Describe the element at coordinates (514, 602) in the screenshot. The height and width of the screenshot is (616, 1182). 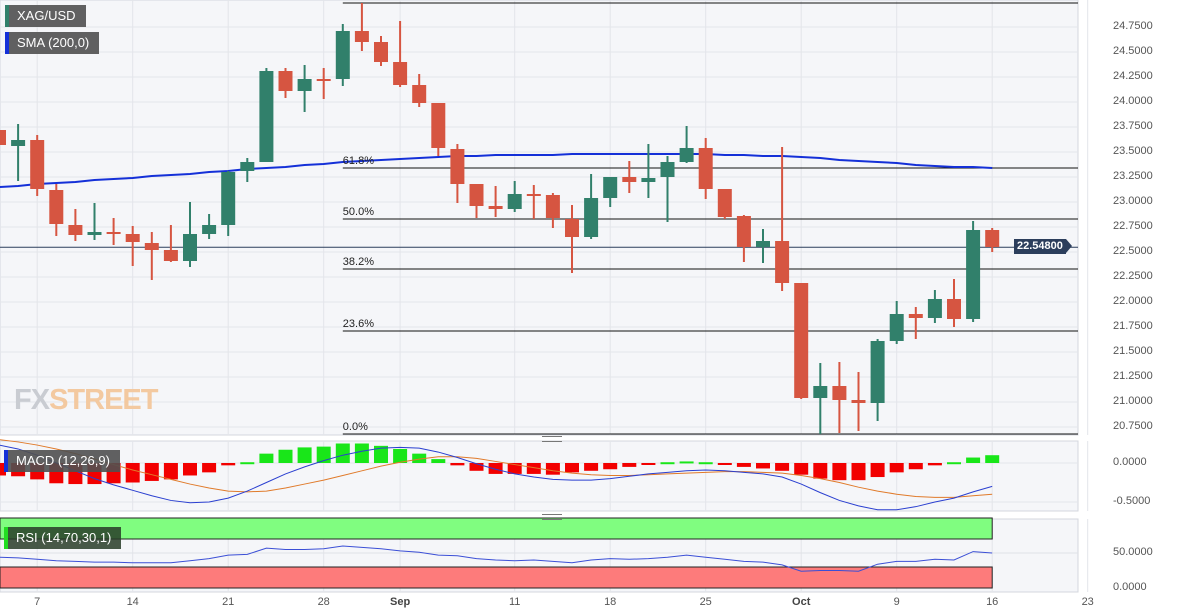
I see `date-axis-label: 11` at that location.